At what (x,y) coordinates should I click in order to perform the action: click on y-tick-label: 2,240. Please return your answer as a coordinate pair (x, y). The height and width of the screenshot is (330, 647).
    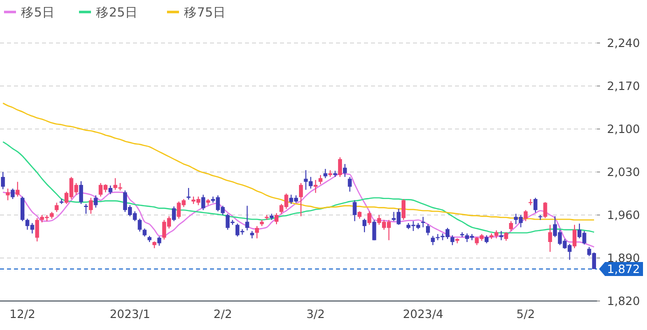
    Looking at the image, I should click on (623, 43).